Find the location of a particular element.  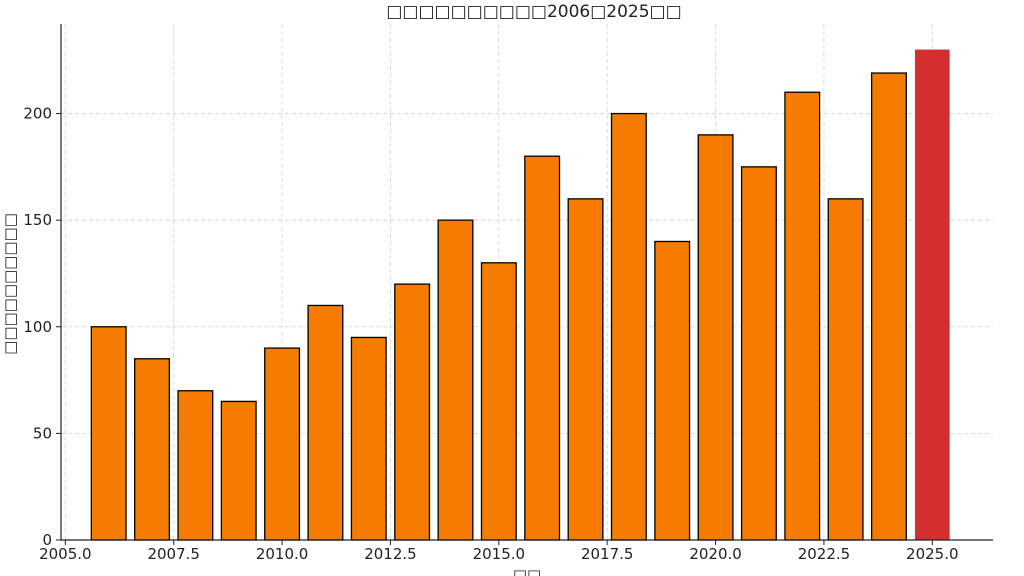

bar-highlight is located at coordinates (932, 294).